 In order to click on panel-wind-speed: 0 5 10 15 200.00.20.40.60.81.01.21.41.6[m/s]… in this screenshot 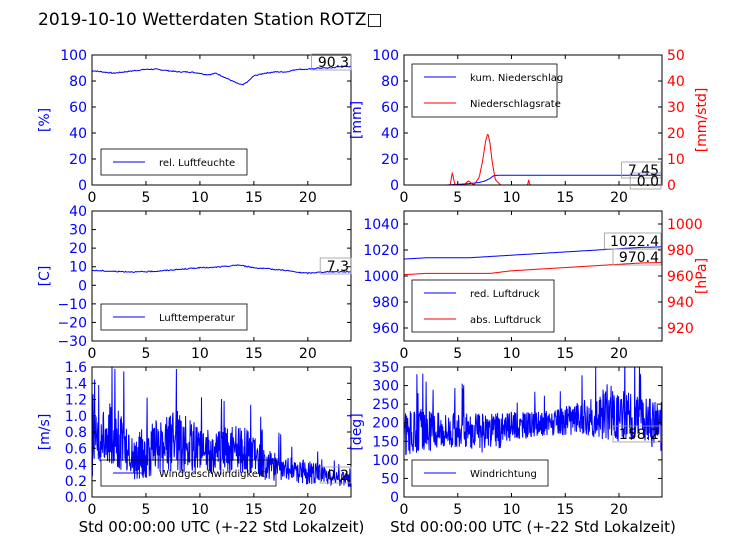, I will do `click(200, 448)`.